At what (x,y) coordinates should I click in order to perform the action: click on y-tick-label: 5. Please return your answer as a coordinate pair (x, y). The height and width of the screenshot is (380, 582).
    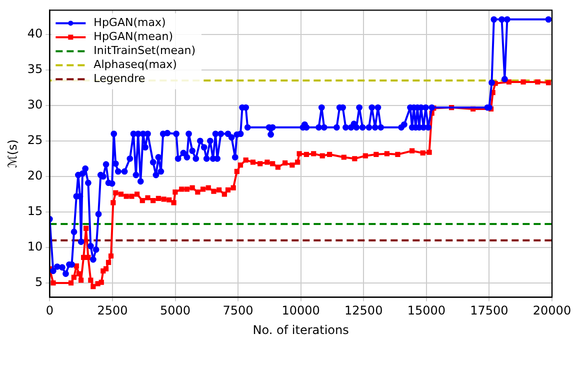
    Looking at the image, I should click on (39, 282).